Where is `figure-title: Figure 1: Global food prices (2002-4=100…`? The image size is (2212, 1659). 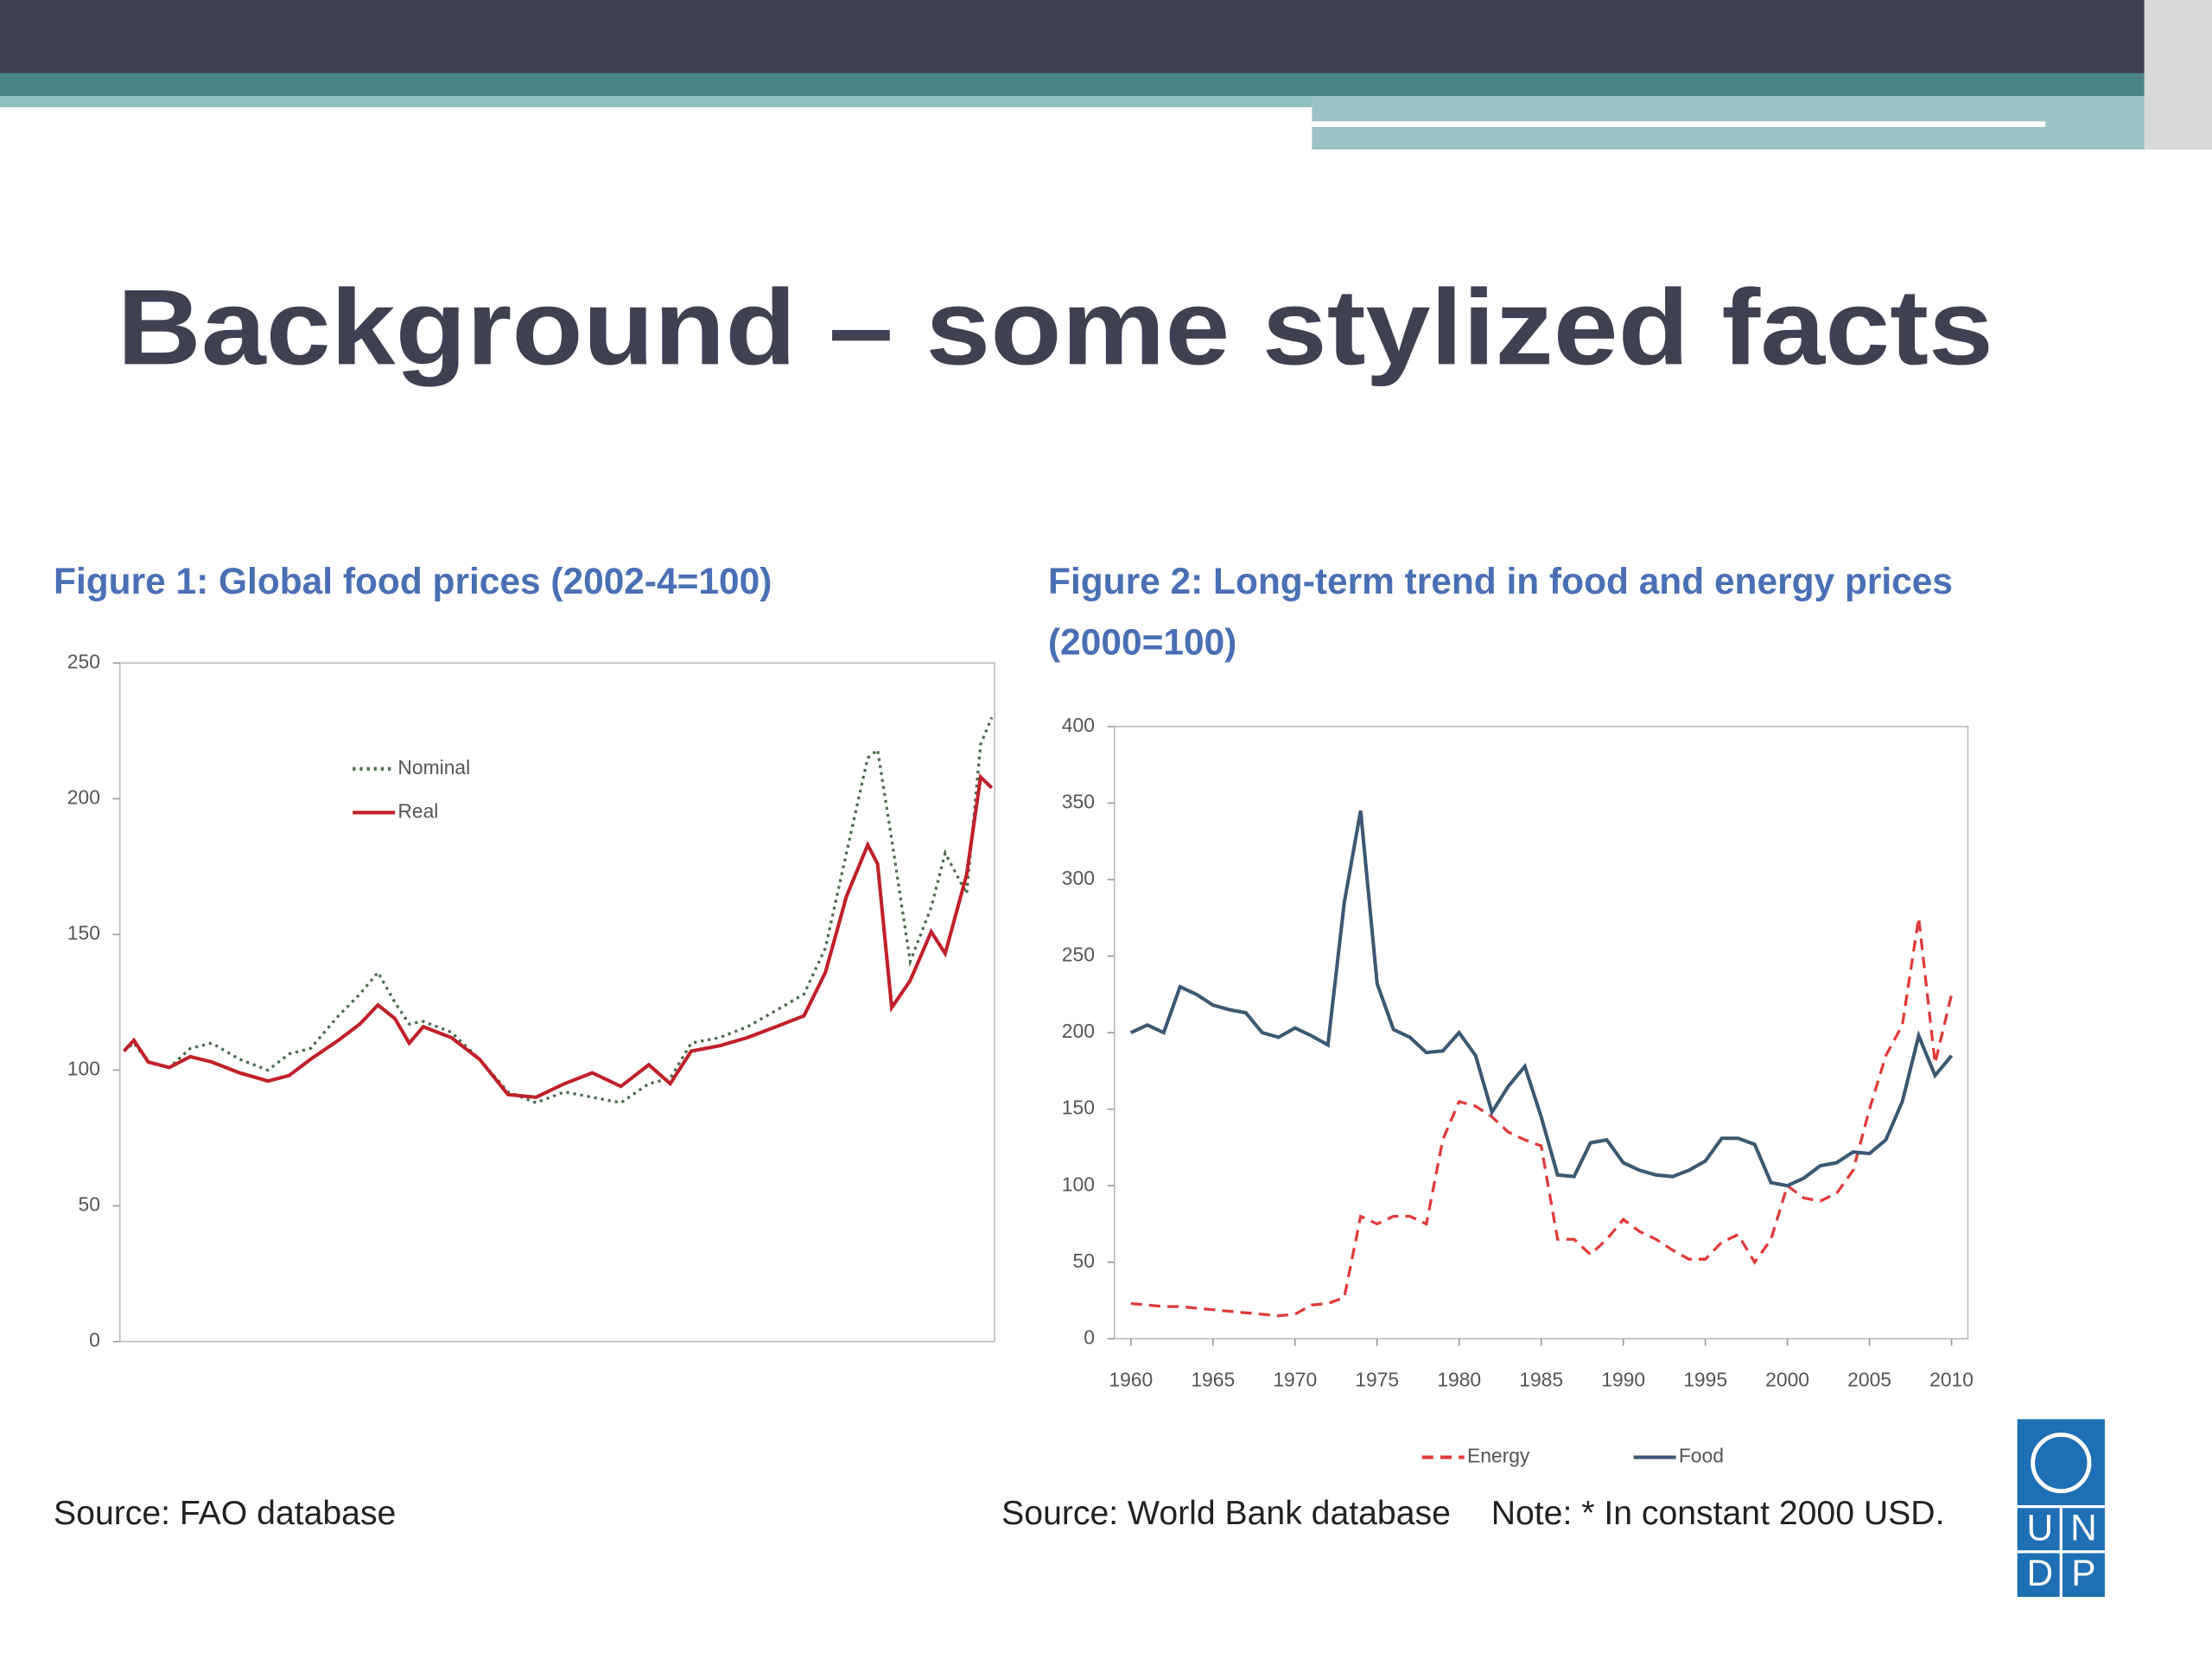
figure-title: Figure 1: Global food prices (2002-4=100… is located at coordinates (413, 581).